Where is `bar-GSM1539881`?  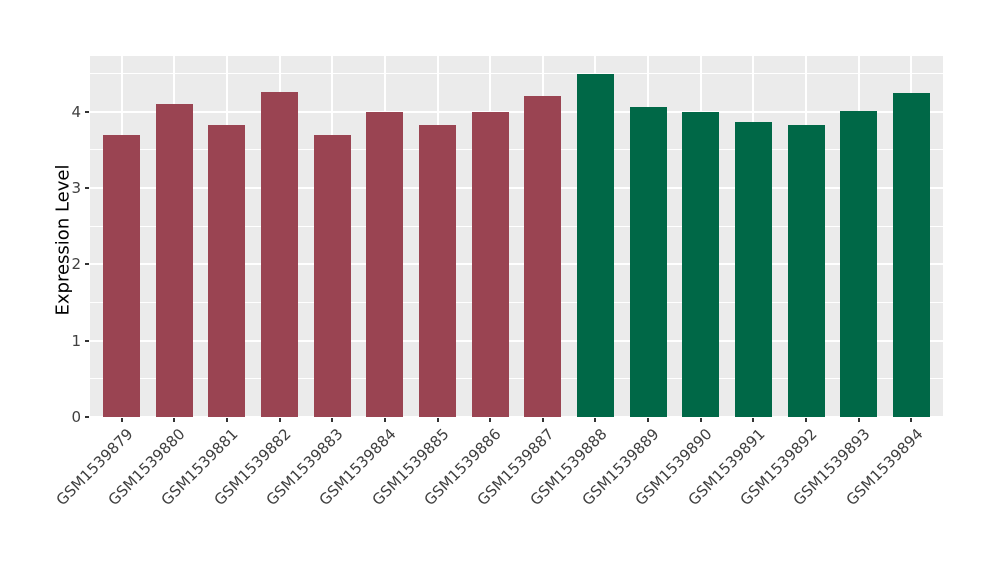
bar-GSM1539881 is located at coordinates (227, 270).